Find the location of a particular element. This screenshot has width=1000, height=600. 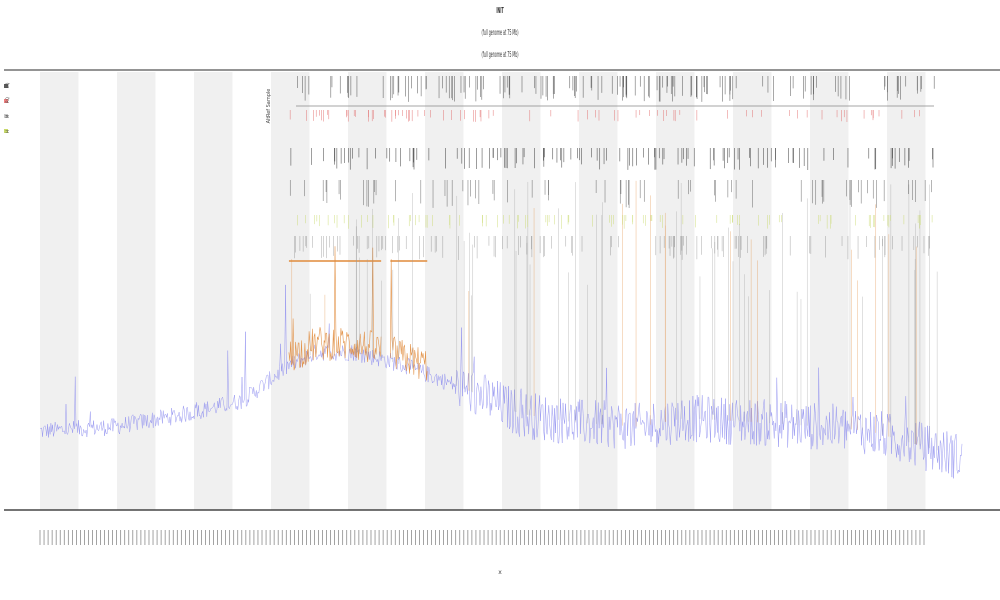

legend-label: RQ is located at coordinates (7, 100).